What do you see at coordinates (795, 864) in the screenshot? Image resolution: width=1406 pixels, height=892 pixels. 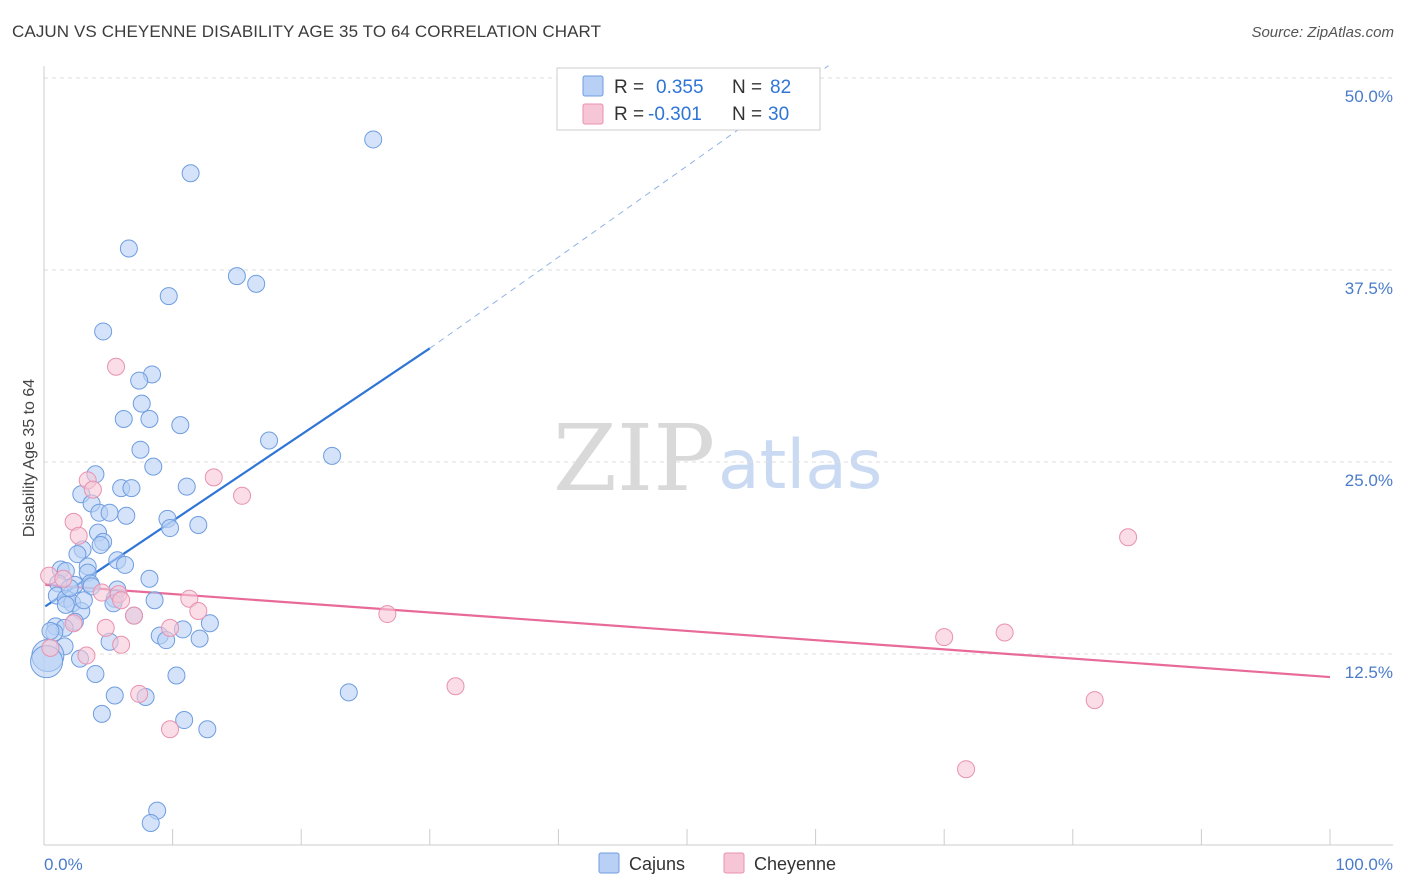 I see `legend-cheyenne-label: Cheyenne` at bounding box center [795, 864].